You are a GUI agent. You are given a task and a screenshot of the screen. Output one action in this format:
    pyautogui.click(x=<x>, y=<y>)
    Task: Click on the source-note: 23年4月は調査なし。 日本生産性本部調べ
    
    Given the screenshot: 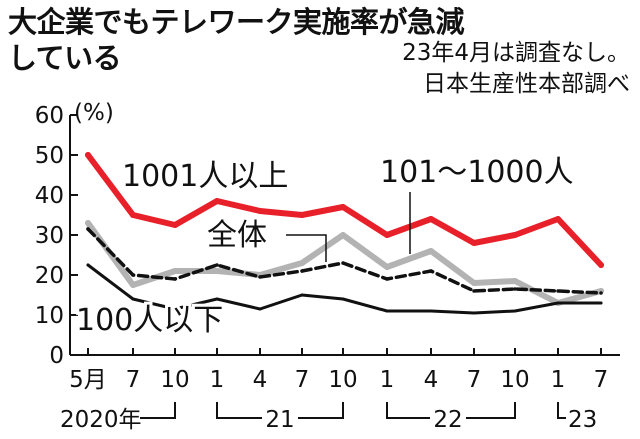 What is the action you would take?
    pyautogui.click(x=516, y=69)
    